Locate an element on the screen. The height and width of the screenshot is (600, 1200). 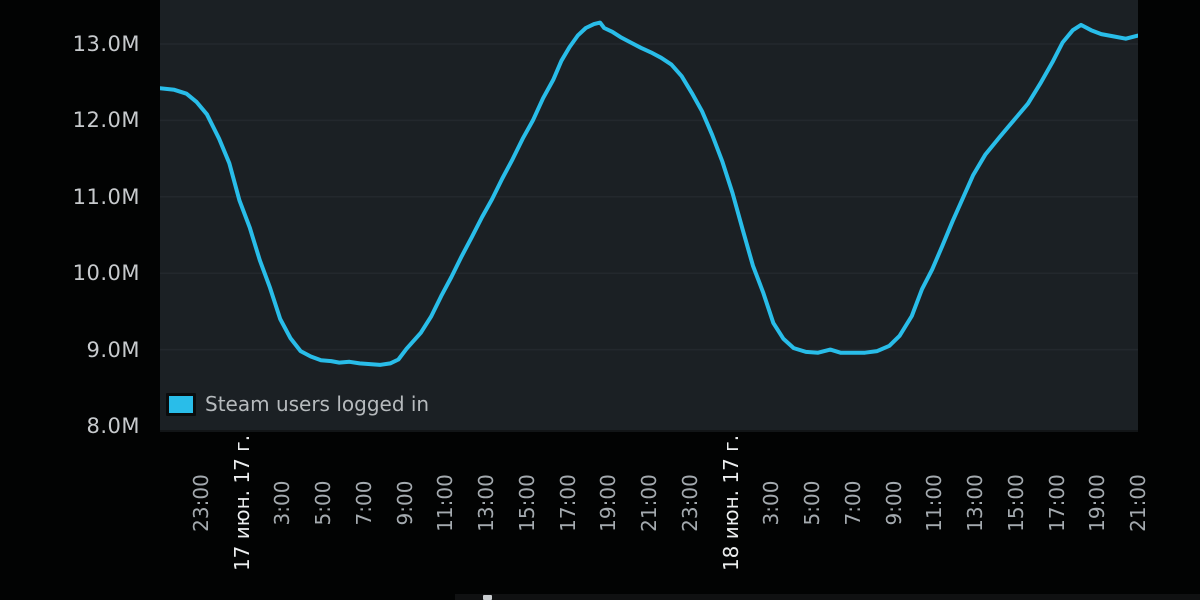
y-axis-label-11.0M: 11.0M is located at coordinates (106, 196).